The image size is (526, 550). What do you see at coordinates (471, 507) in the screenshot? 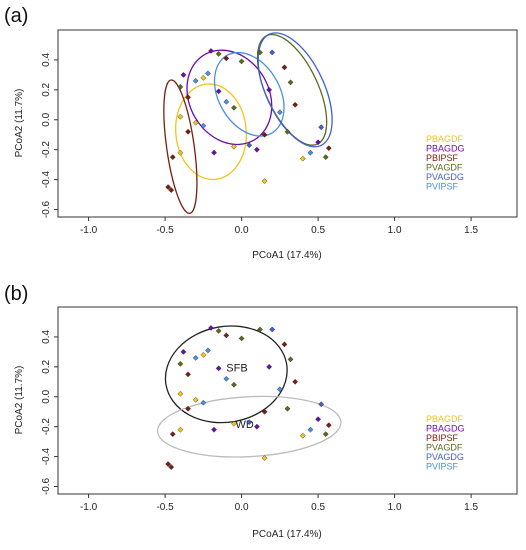
I see `panel-b-x-tick-label: 1.5` at bounding box center [471, 507].